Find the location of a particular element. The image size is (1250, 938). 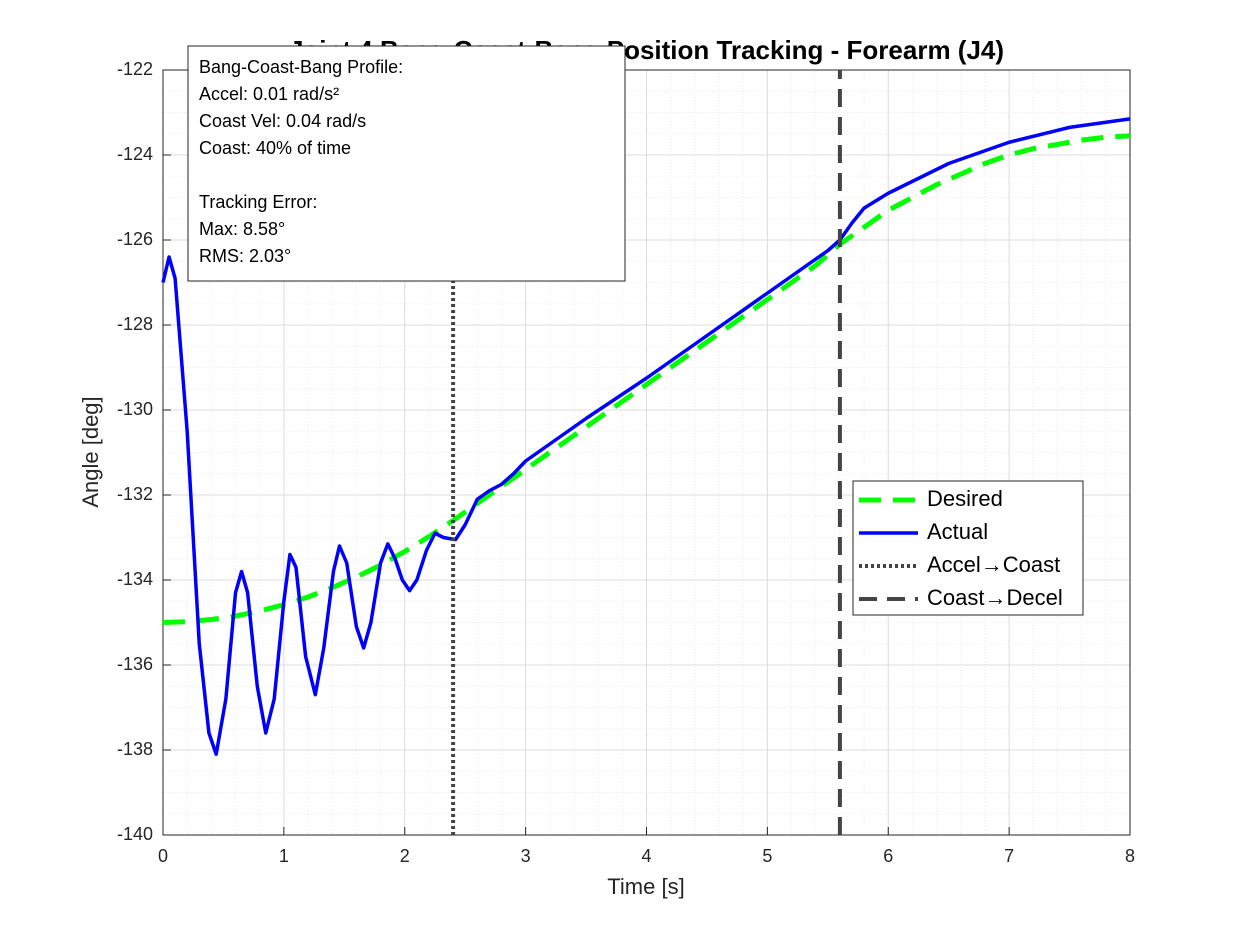

annotation-text: Tracking Error: is located at coordinates (258, 202).